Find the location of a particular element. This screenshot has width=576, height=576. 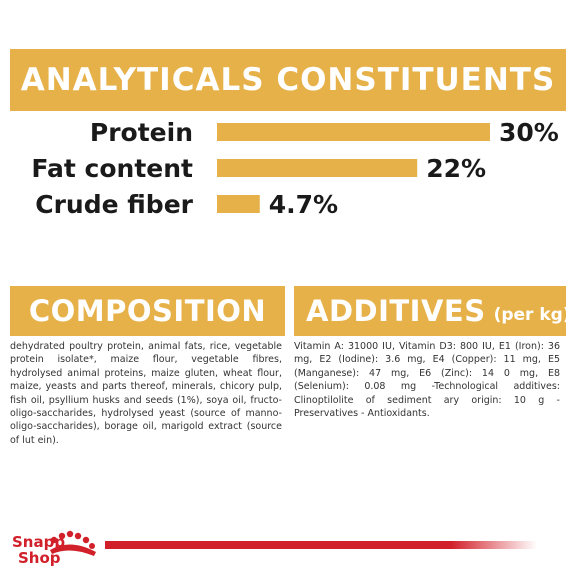

value-label: 22% is located at coordinates (456, 168).